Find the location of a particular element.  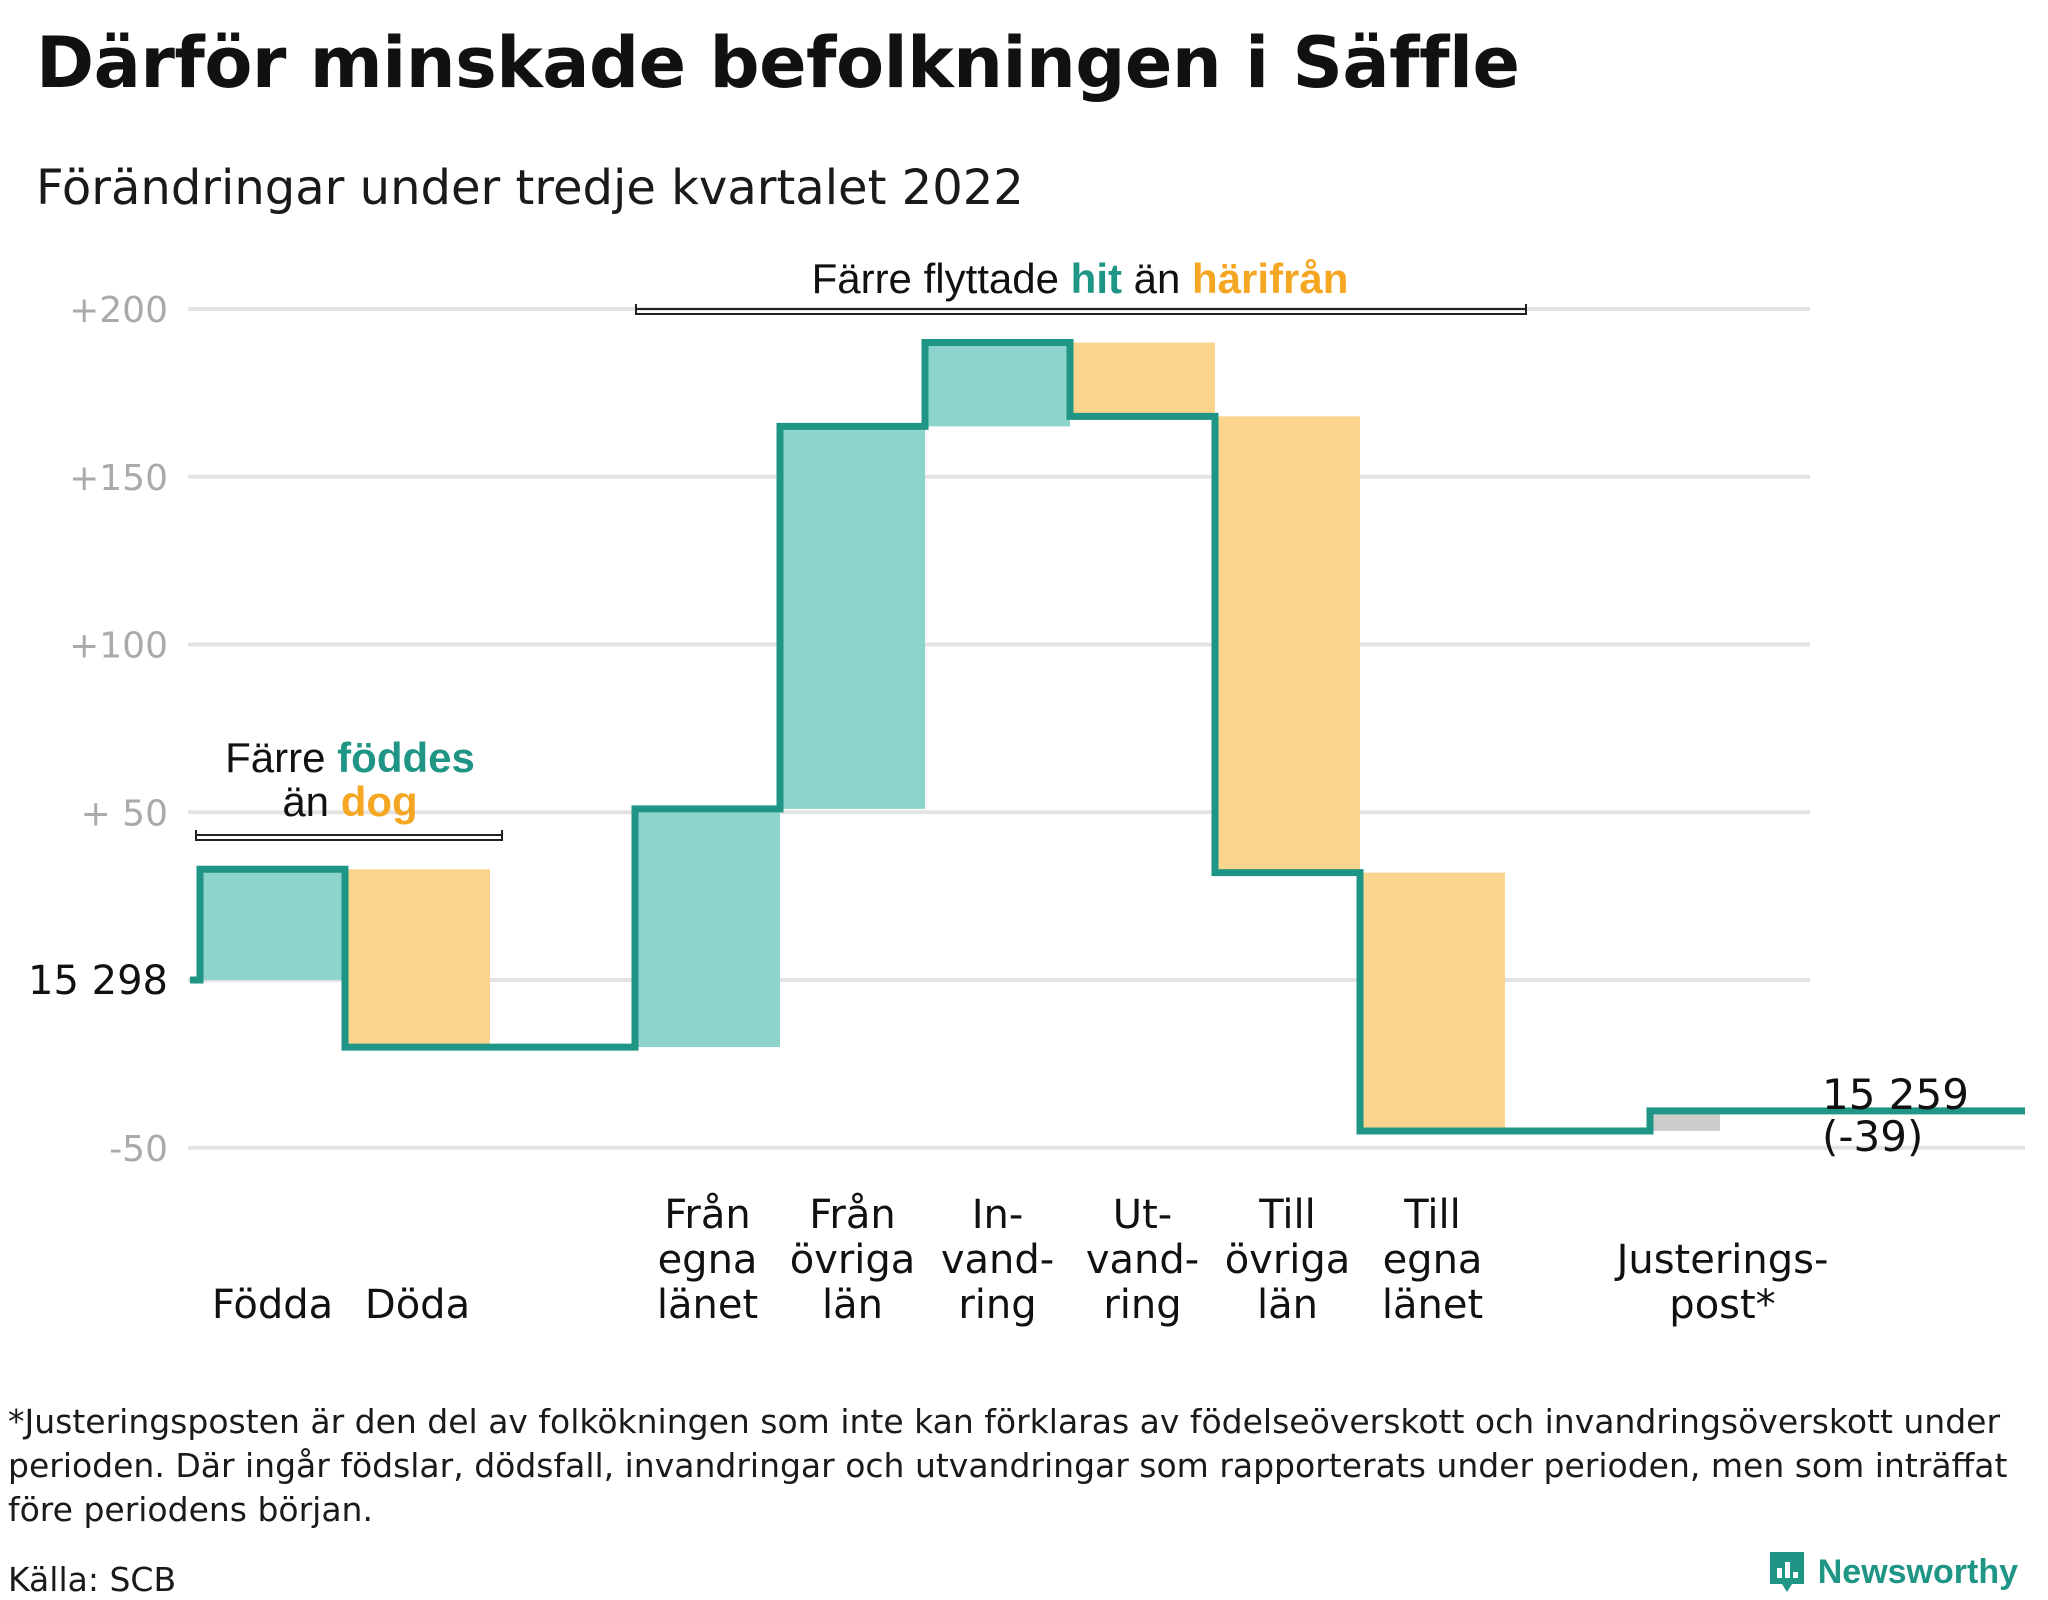

end-change-label: (-39) is located at coordinates (1872, 1136).